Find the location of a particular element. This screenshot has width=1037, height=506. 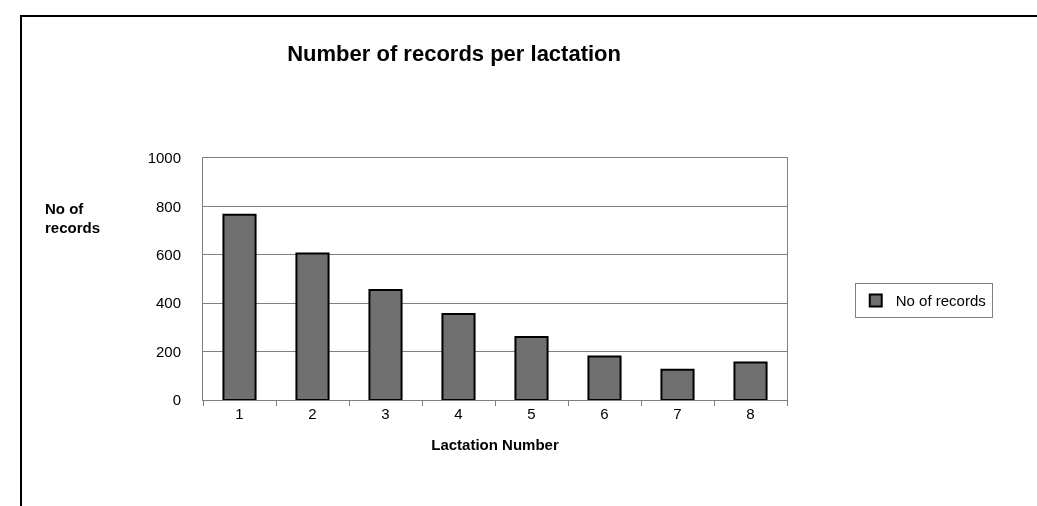

x-tick-label: 3 is located at coordinates (385, 413).